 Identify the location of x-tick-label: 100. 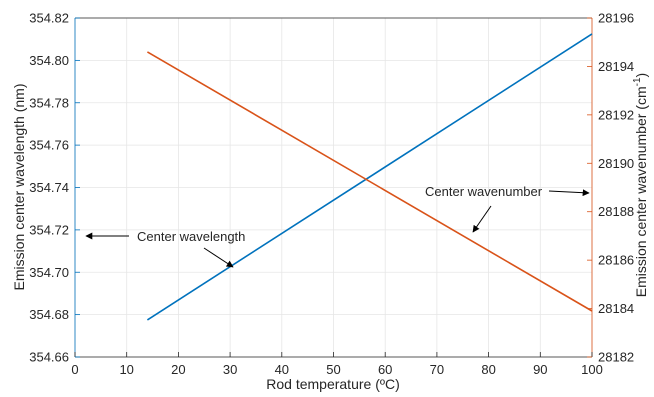
(592, 369).